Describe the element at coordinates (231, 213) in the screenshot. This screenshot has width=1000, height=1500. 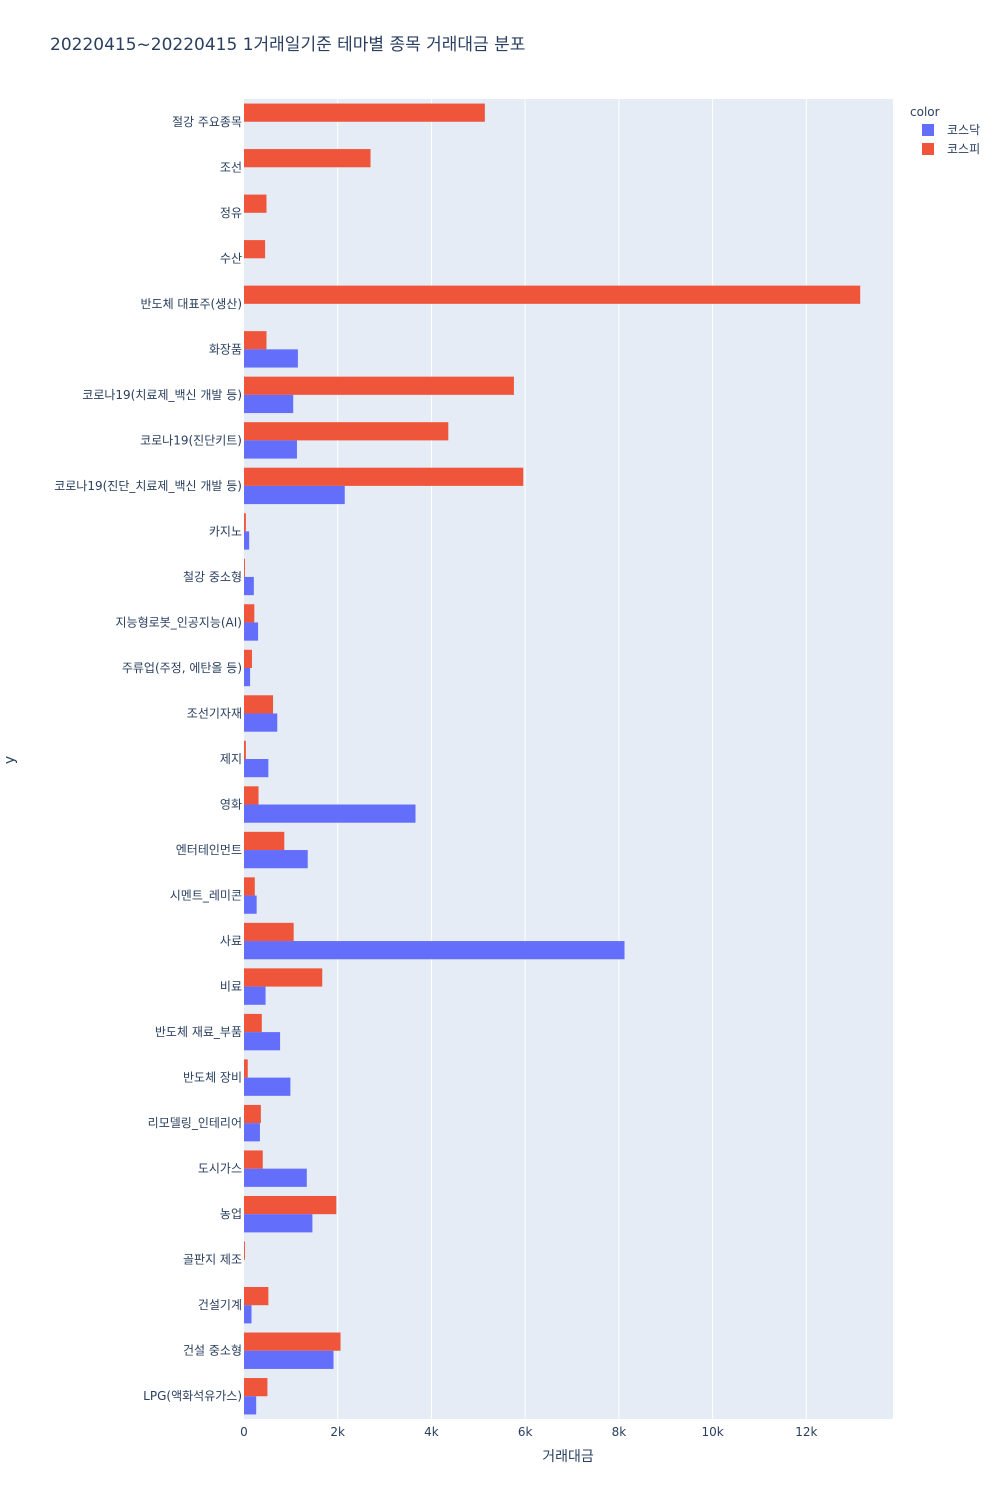
I see `y-tick-label: 정유` at that location.